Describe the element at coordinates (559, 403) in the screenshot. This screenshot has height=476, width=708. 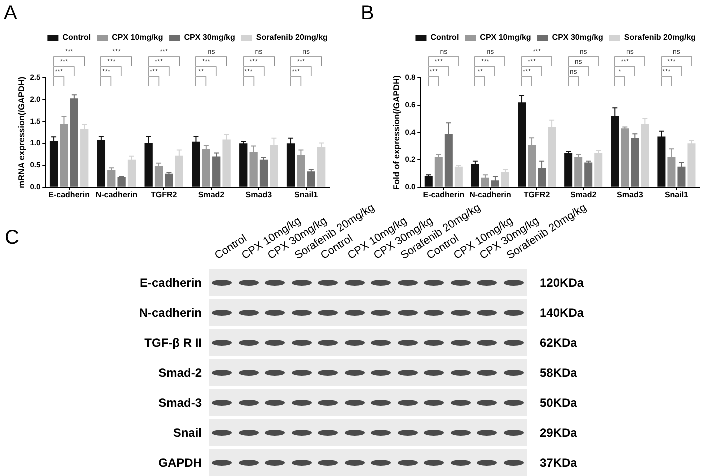
I see `category-label: 50KDa` at that location.